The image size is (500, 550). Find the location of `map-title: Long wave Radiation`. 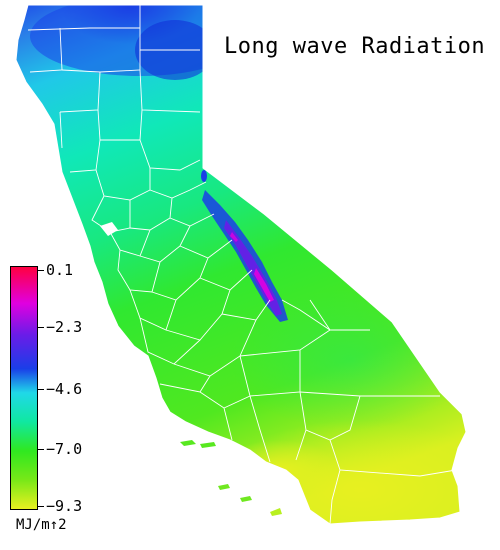

map-title: Long wave Radiation is located at coordinates (355, 46).